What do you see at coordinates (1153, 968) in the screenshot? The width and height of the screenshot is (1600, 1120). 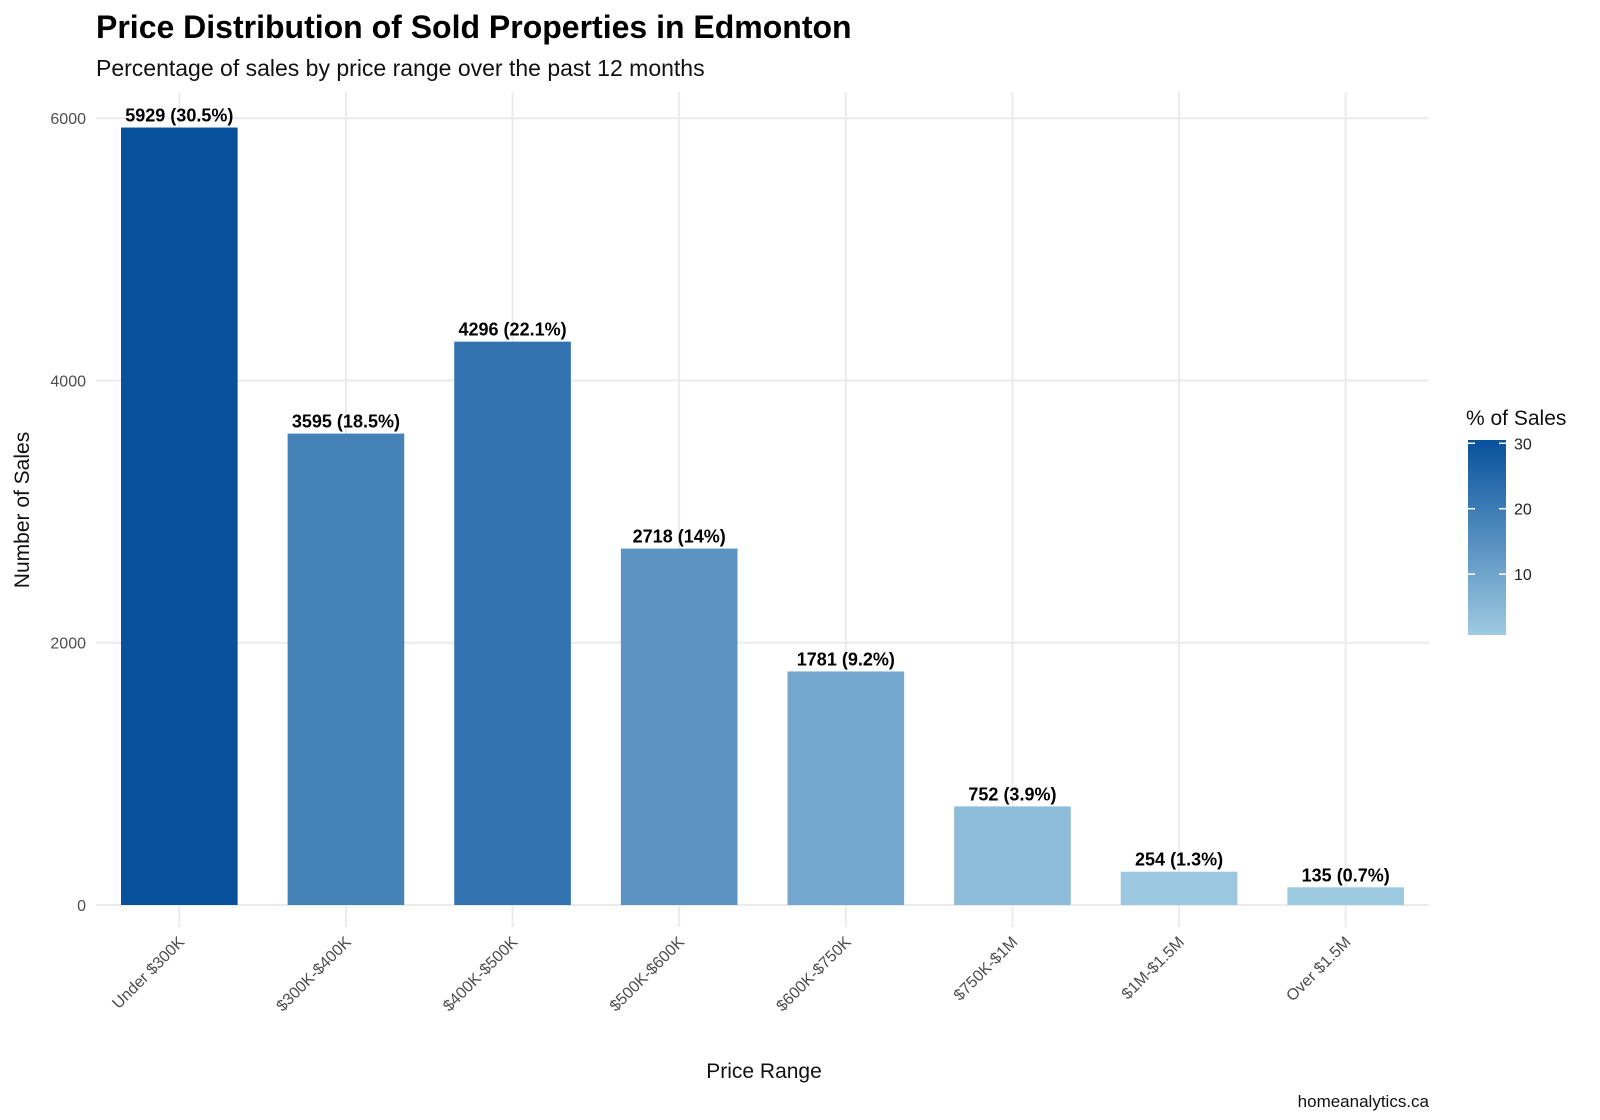 I see `x-tick-label: $1M-$1.5M` at bounding box center [1153, 968].